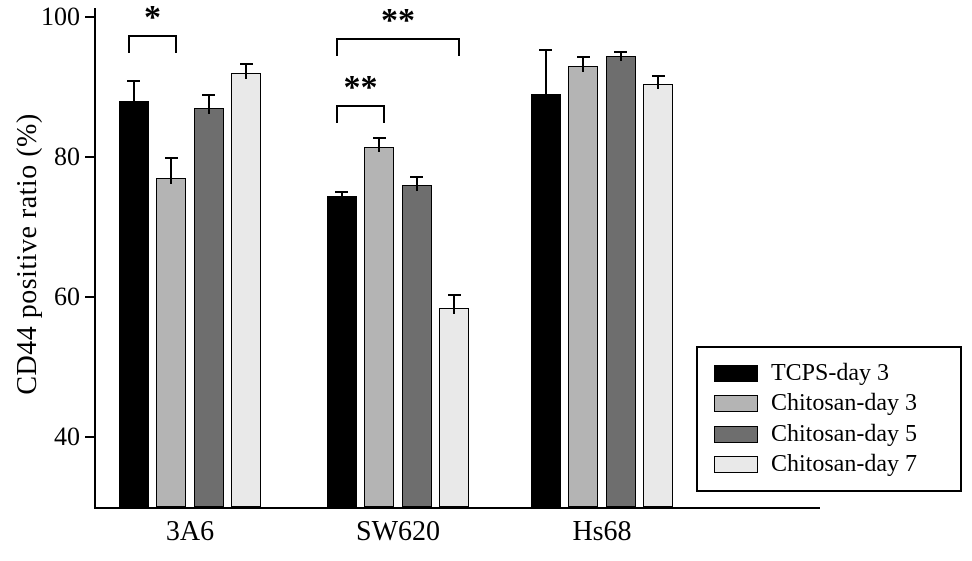 Image resolution: width=972 pixels, height=561 pixels. Describe the element at coordinates (398, 531) in the screenshot. I see `x-category-label: SW620` at that location.